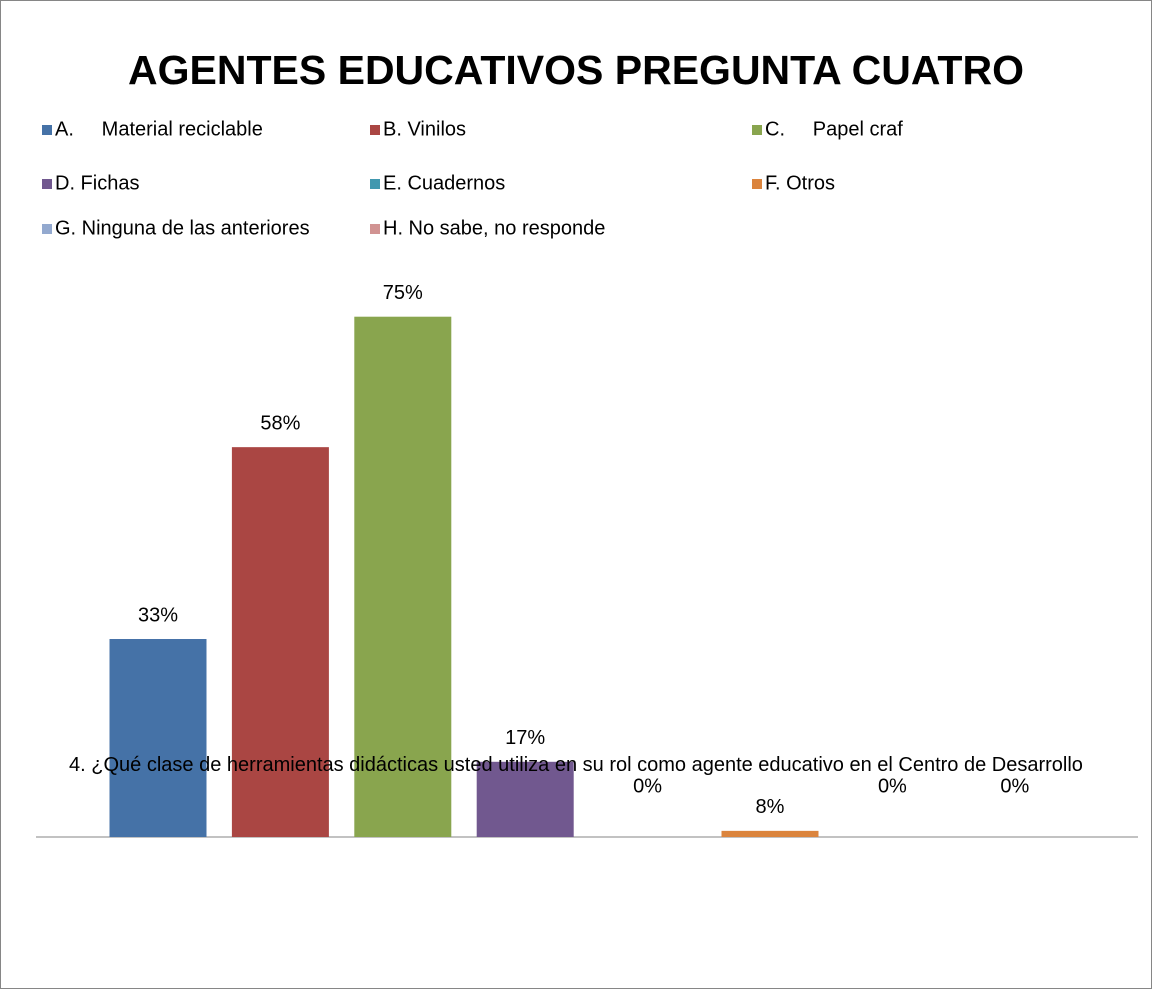 The height and width of the screenshot is (989, 1152). I want to click on data-label: 17%, so click(525, 738).